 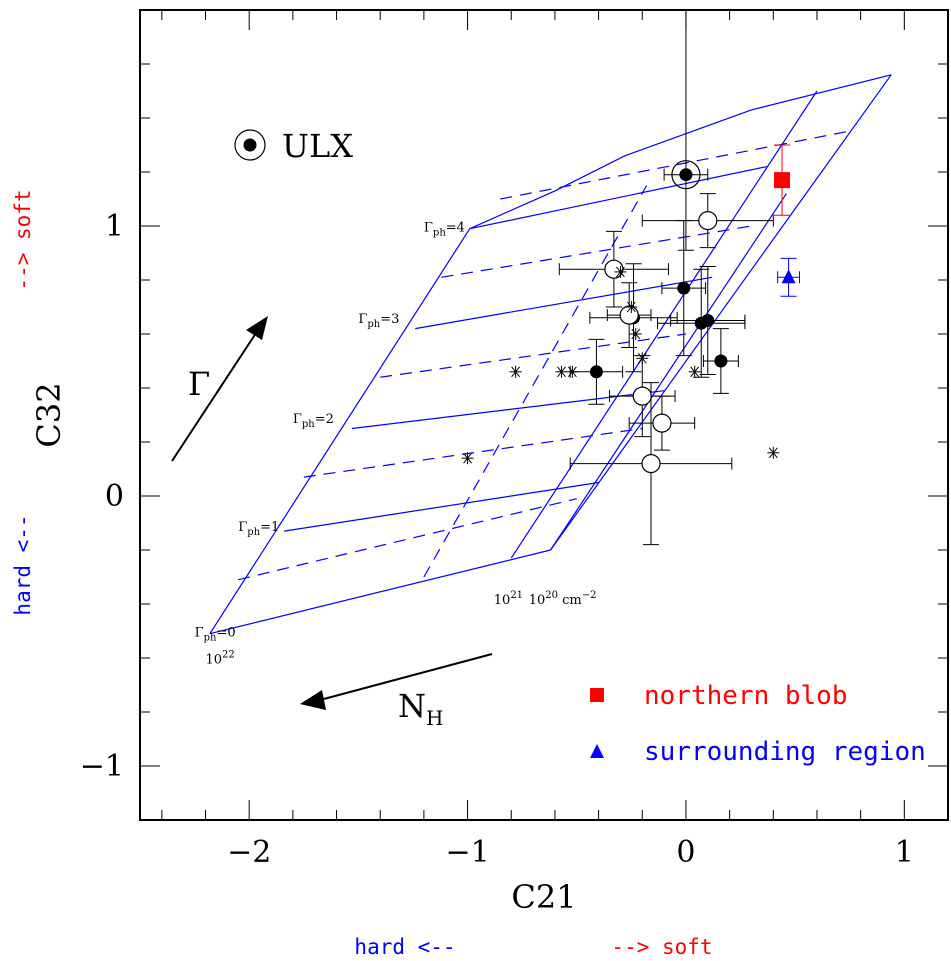 I want to click on ulx-ring, so click(x=686, y=175).